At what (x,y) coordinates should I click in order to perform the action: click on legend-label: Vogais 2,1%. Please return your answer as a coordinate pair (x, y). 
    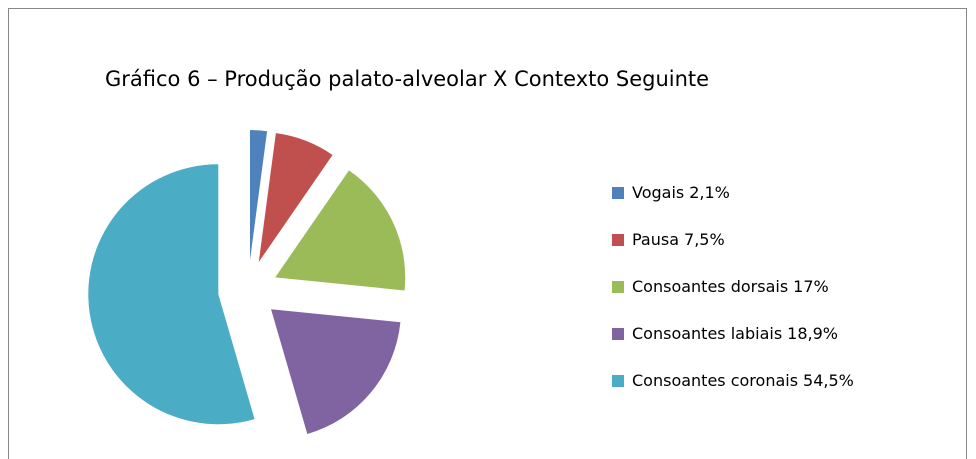
    Looking at the image, I should click on (681, 192).